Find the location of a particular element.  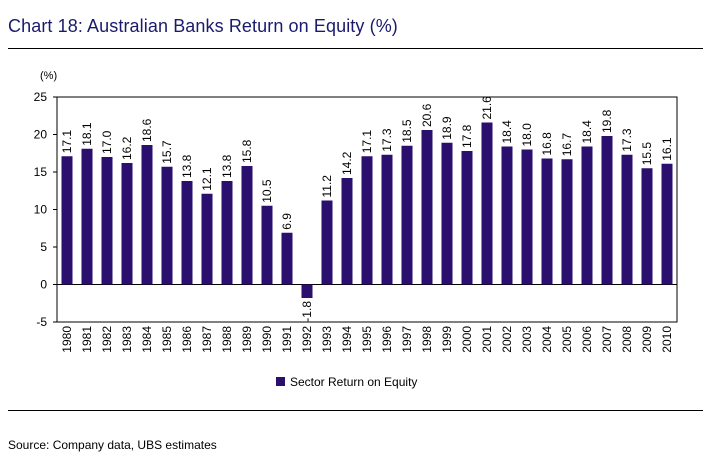

value-label-1981: 18.1 is located at coordinates (87, 134).